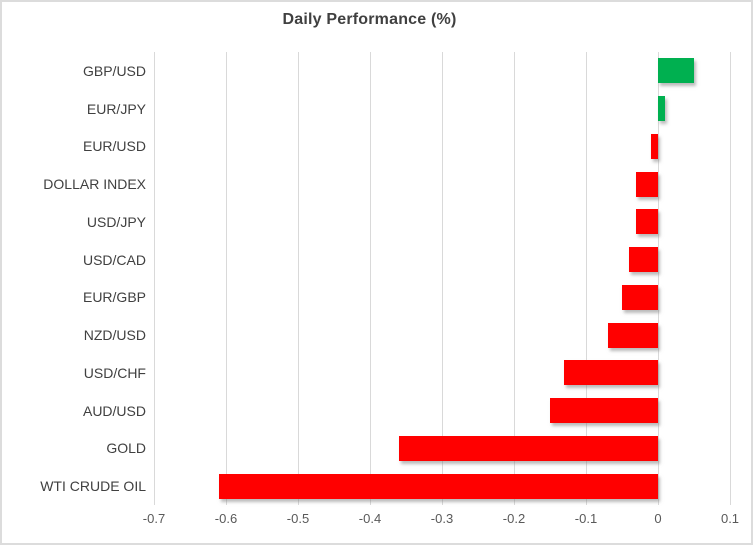 Image resolution: width=753 pixels, height=545 pixels. I want to click on category-label: USD/JPY, so click(116, 221).